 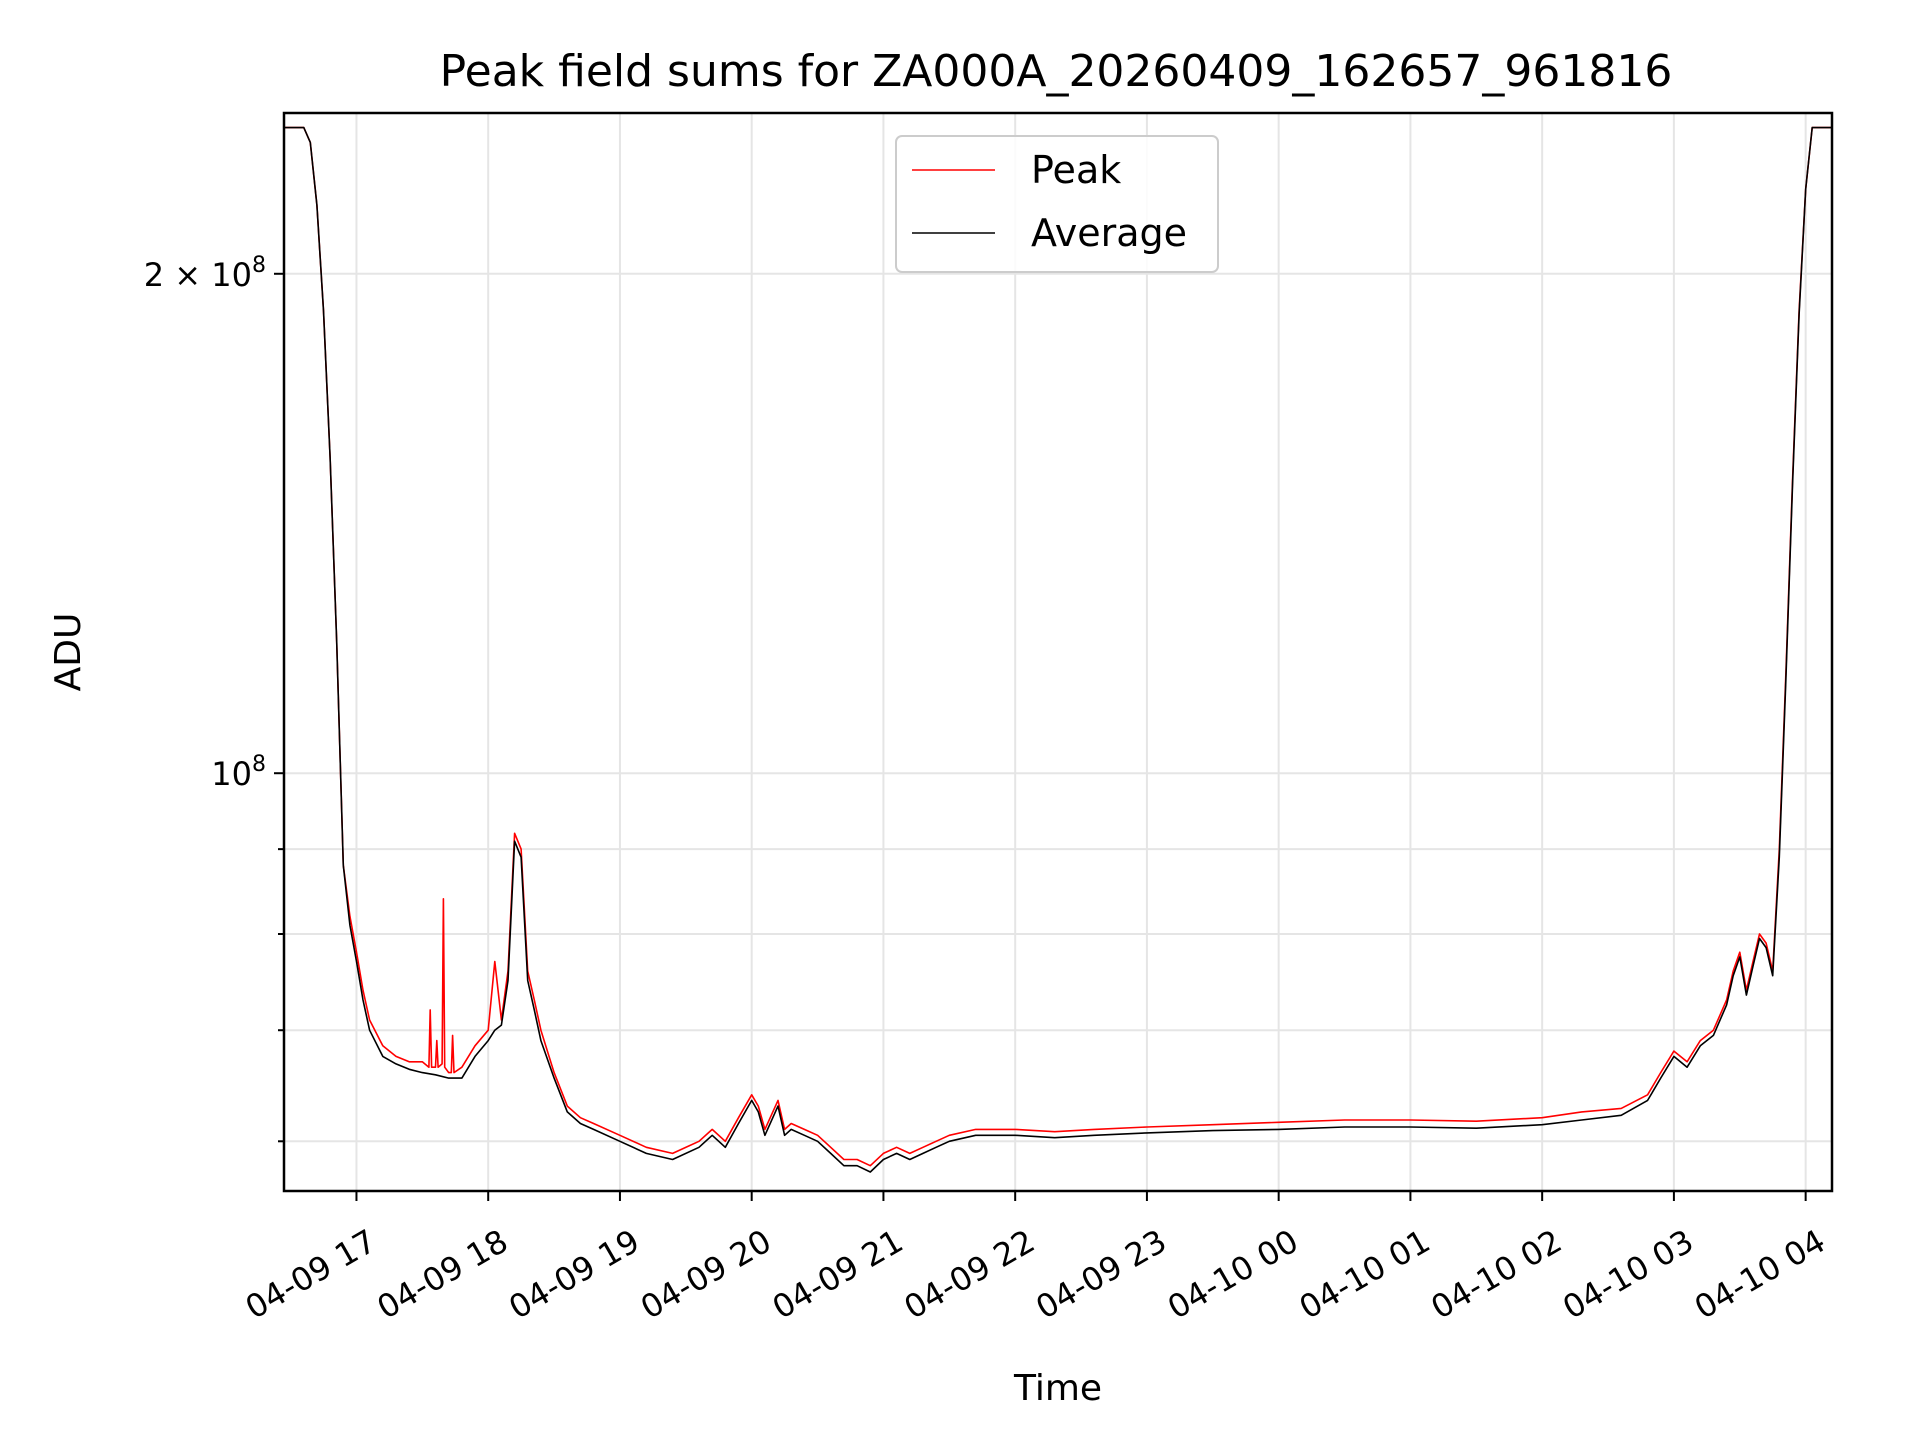 What do you see at coordinates (1109, 233) in the screenshot?
I see `legend-label-average: Average` at bounding box center [1109, 233].